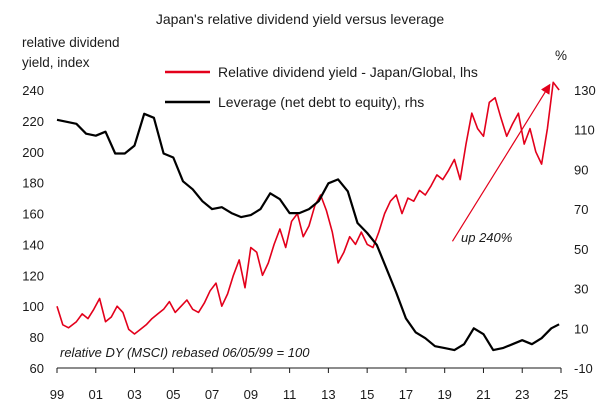  What do you see at coordinates (561, 394) in the screenshot?
I see `x-tick-label-25: 25` at bounding box center [561, 394].